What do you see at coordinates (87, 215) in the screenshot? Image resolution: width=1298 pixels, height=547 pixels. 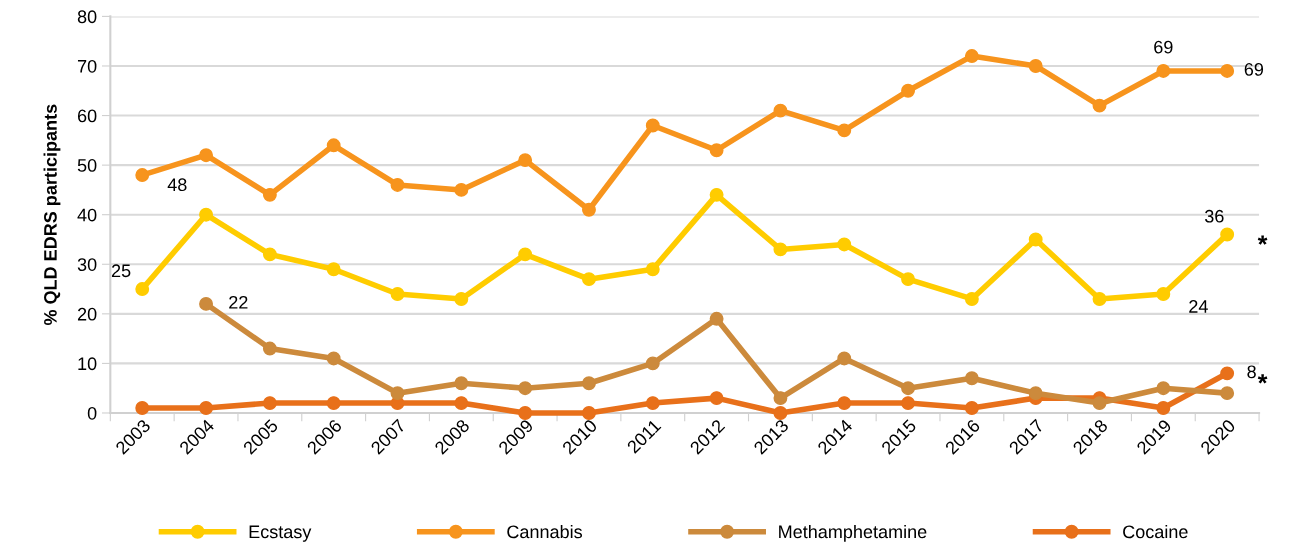 I see `y-tick-label: 40` at bounding box center [87, 215].